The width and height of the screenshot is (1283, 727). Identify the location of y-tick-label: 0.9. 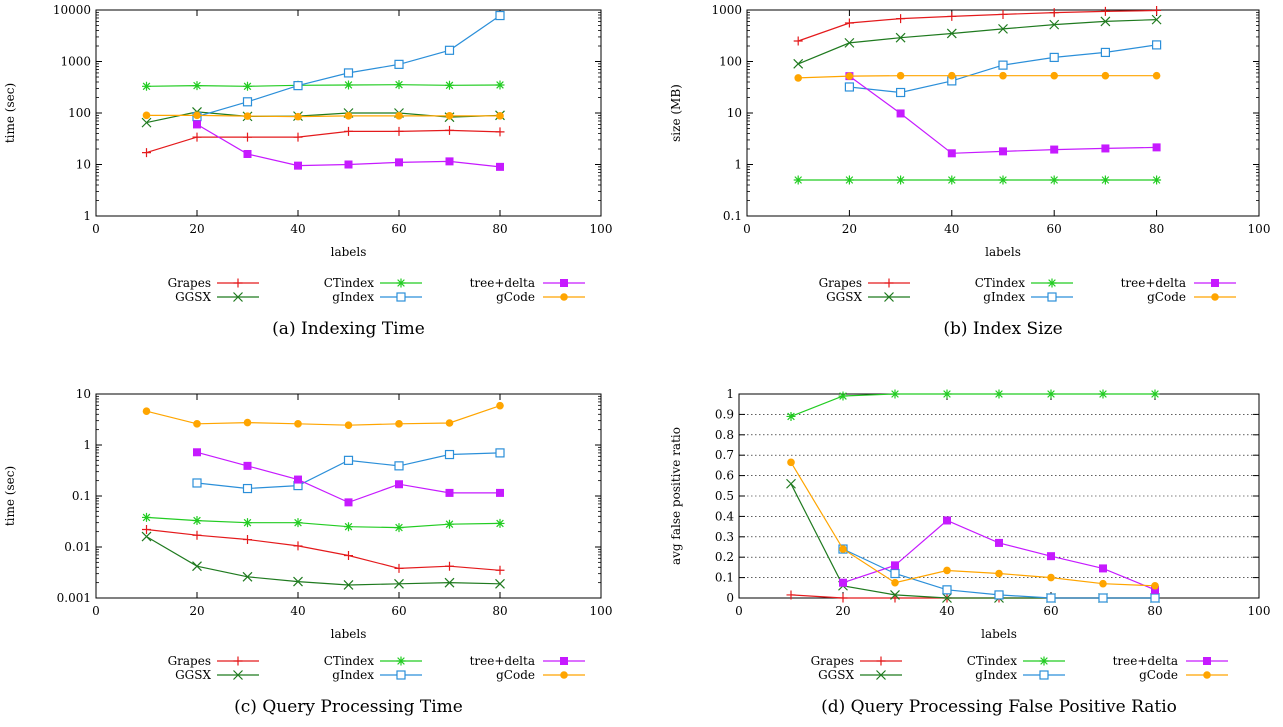
(724, 414).